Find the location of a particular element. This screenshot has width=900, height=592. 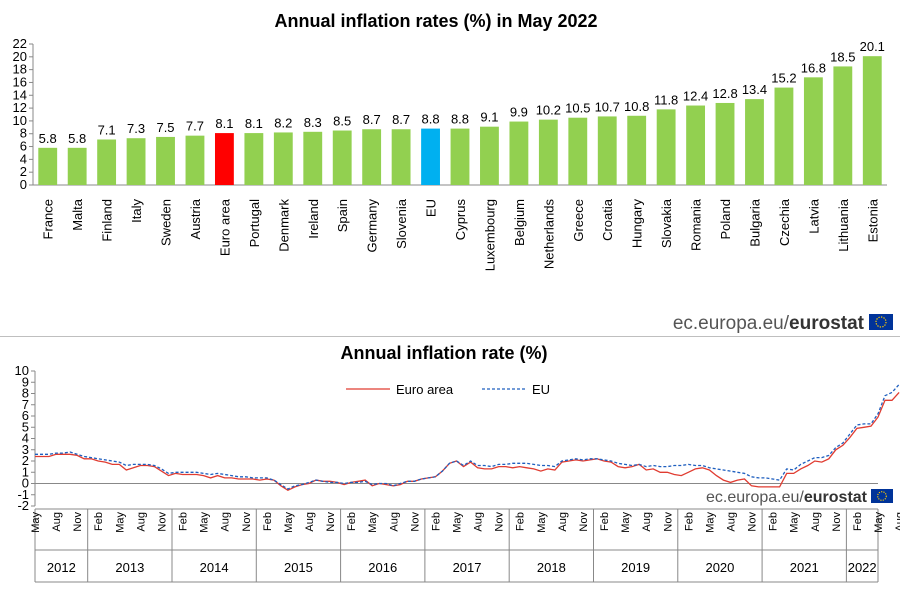

year-label: 2015 is located at coordinates (298, 567).